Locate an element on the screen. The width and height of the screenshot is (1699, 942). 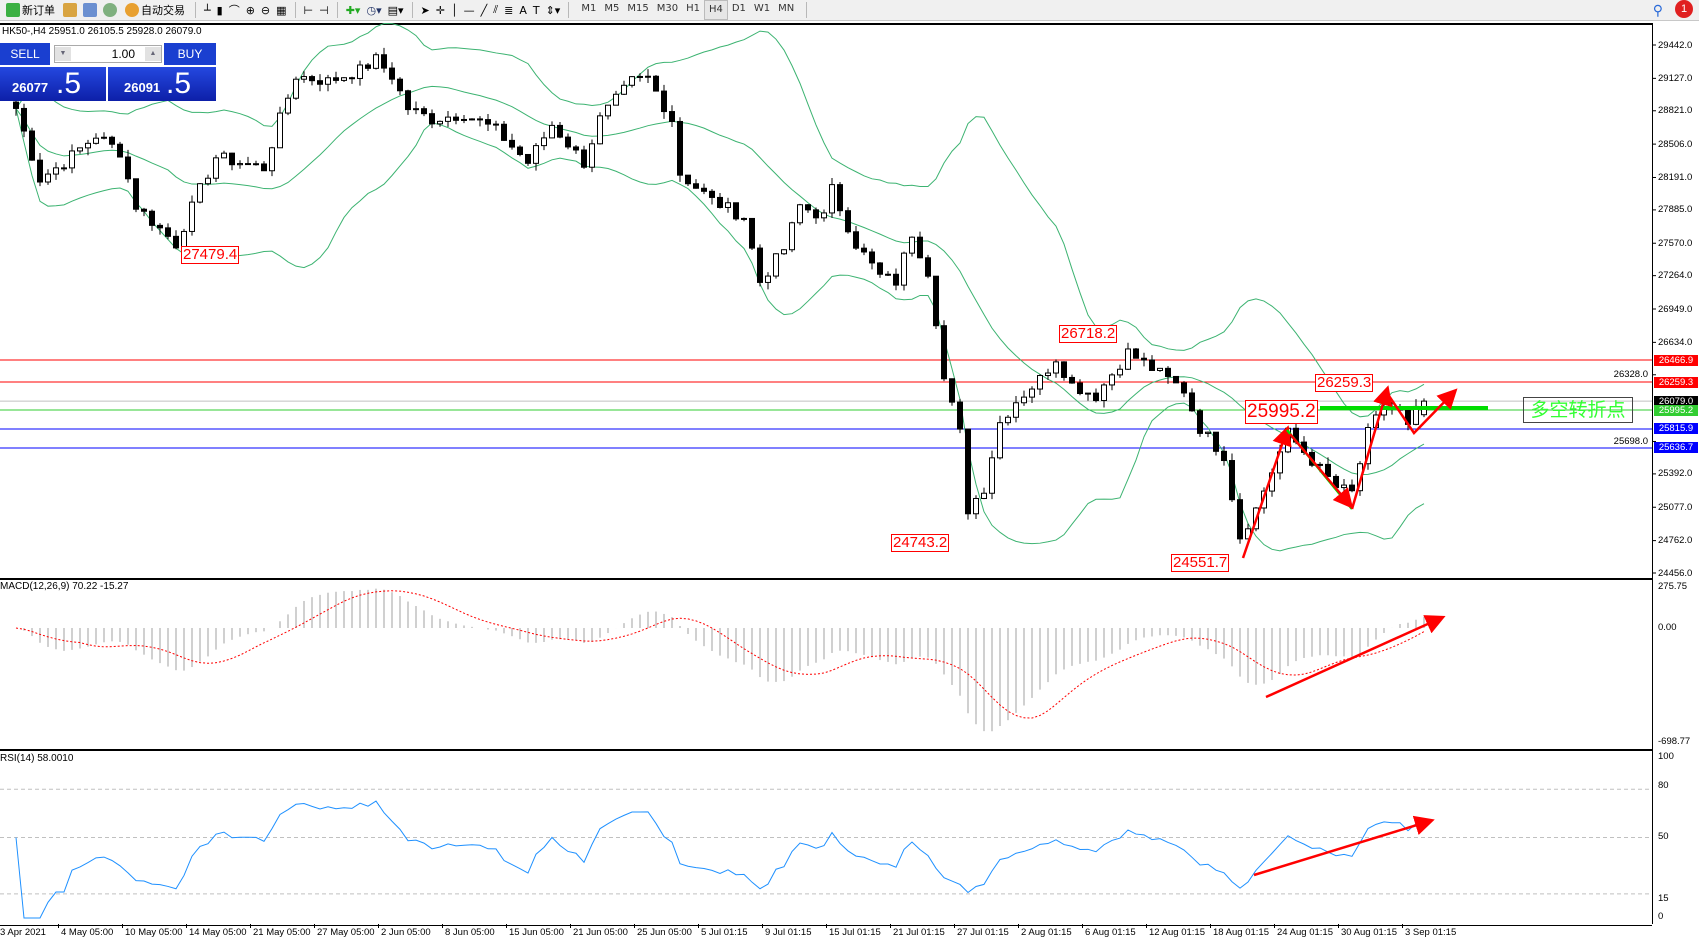
fibonacci-icon: ≣ is located at coordinates (509, 10).